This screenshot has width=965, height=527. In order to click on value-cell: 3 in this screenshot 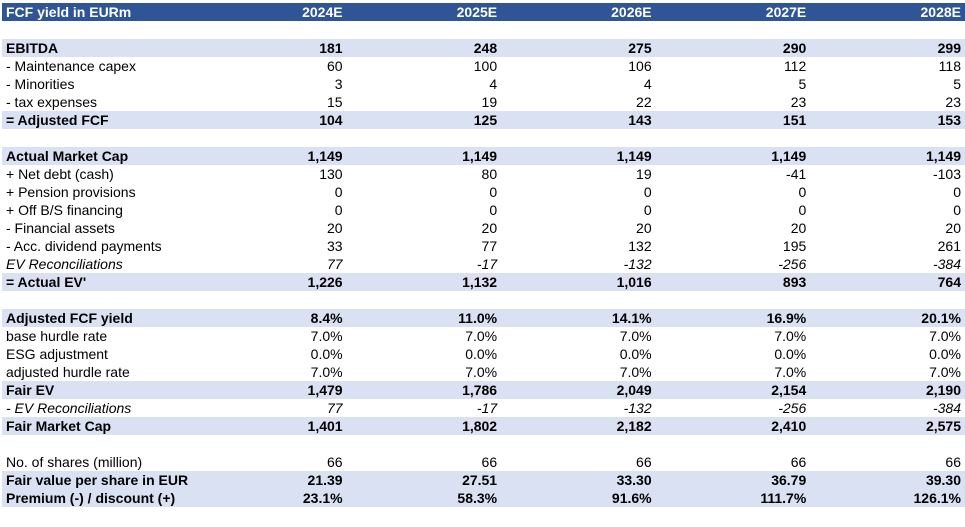, I will do `click(338, 84)`.